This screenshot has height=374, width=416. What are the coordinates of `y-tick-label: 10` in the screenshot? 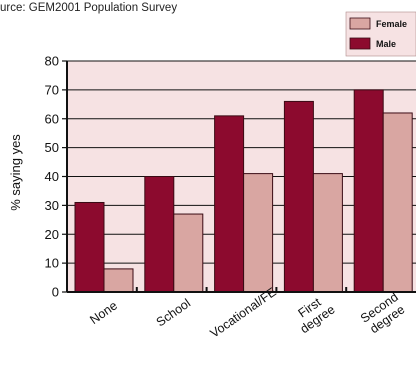 It's located at (52, 263).